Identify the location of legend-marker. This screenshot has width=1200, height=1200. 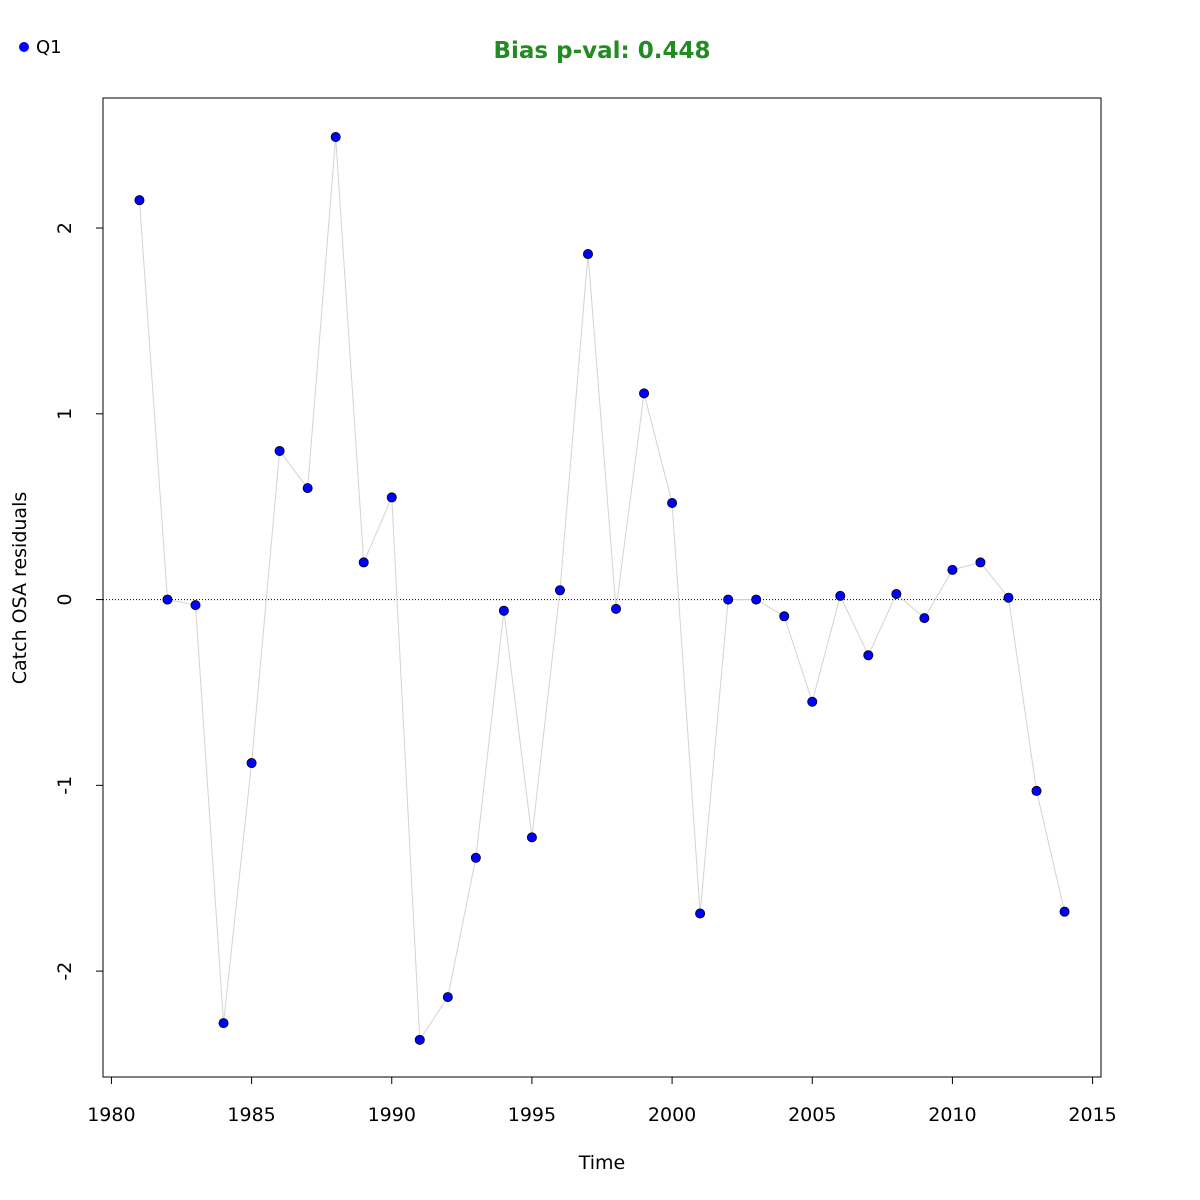
(24, 47).